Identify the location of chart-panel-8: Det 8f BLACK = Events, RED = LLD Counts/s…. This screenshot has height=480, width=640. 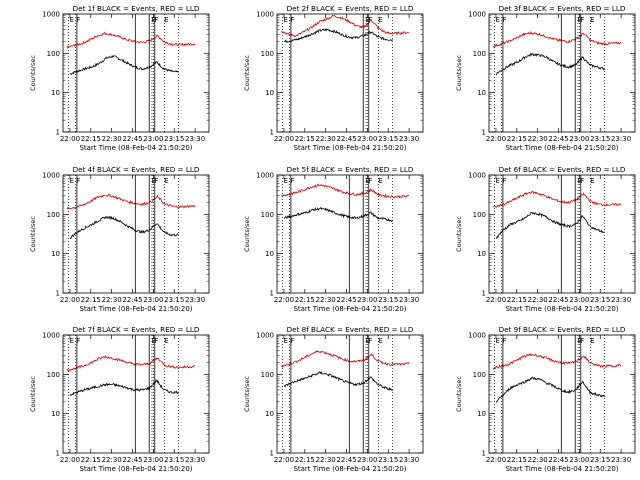
(333, 399).